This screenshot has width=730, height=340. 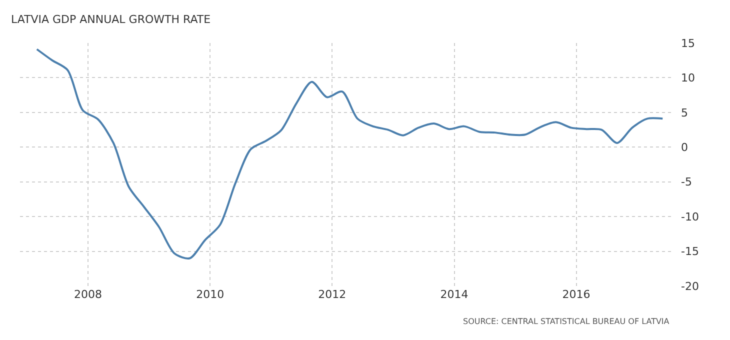 What do you see at coordinates (690, 251) in the screenshot?
I see `y-tick-label: -15` at bounding box center [690, 251].